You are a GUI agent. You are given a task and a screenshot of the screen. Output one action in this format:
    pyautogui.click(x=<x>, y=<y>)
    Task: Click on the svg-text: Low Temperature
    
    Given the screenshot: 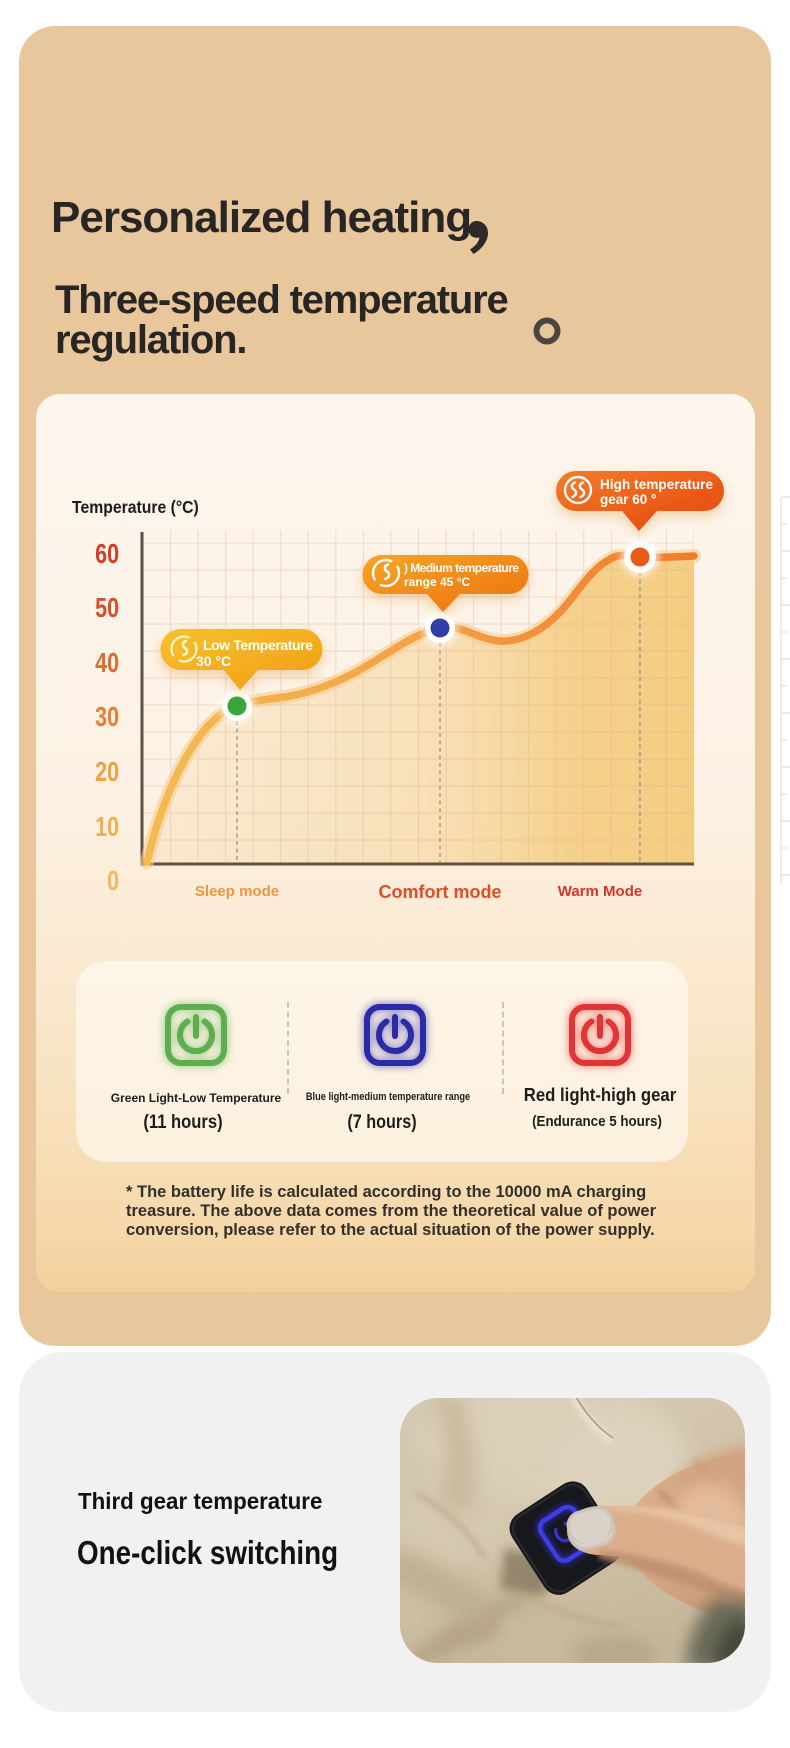 What is the action you would take?
    pyautogui.click(x=258, y=645)
    